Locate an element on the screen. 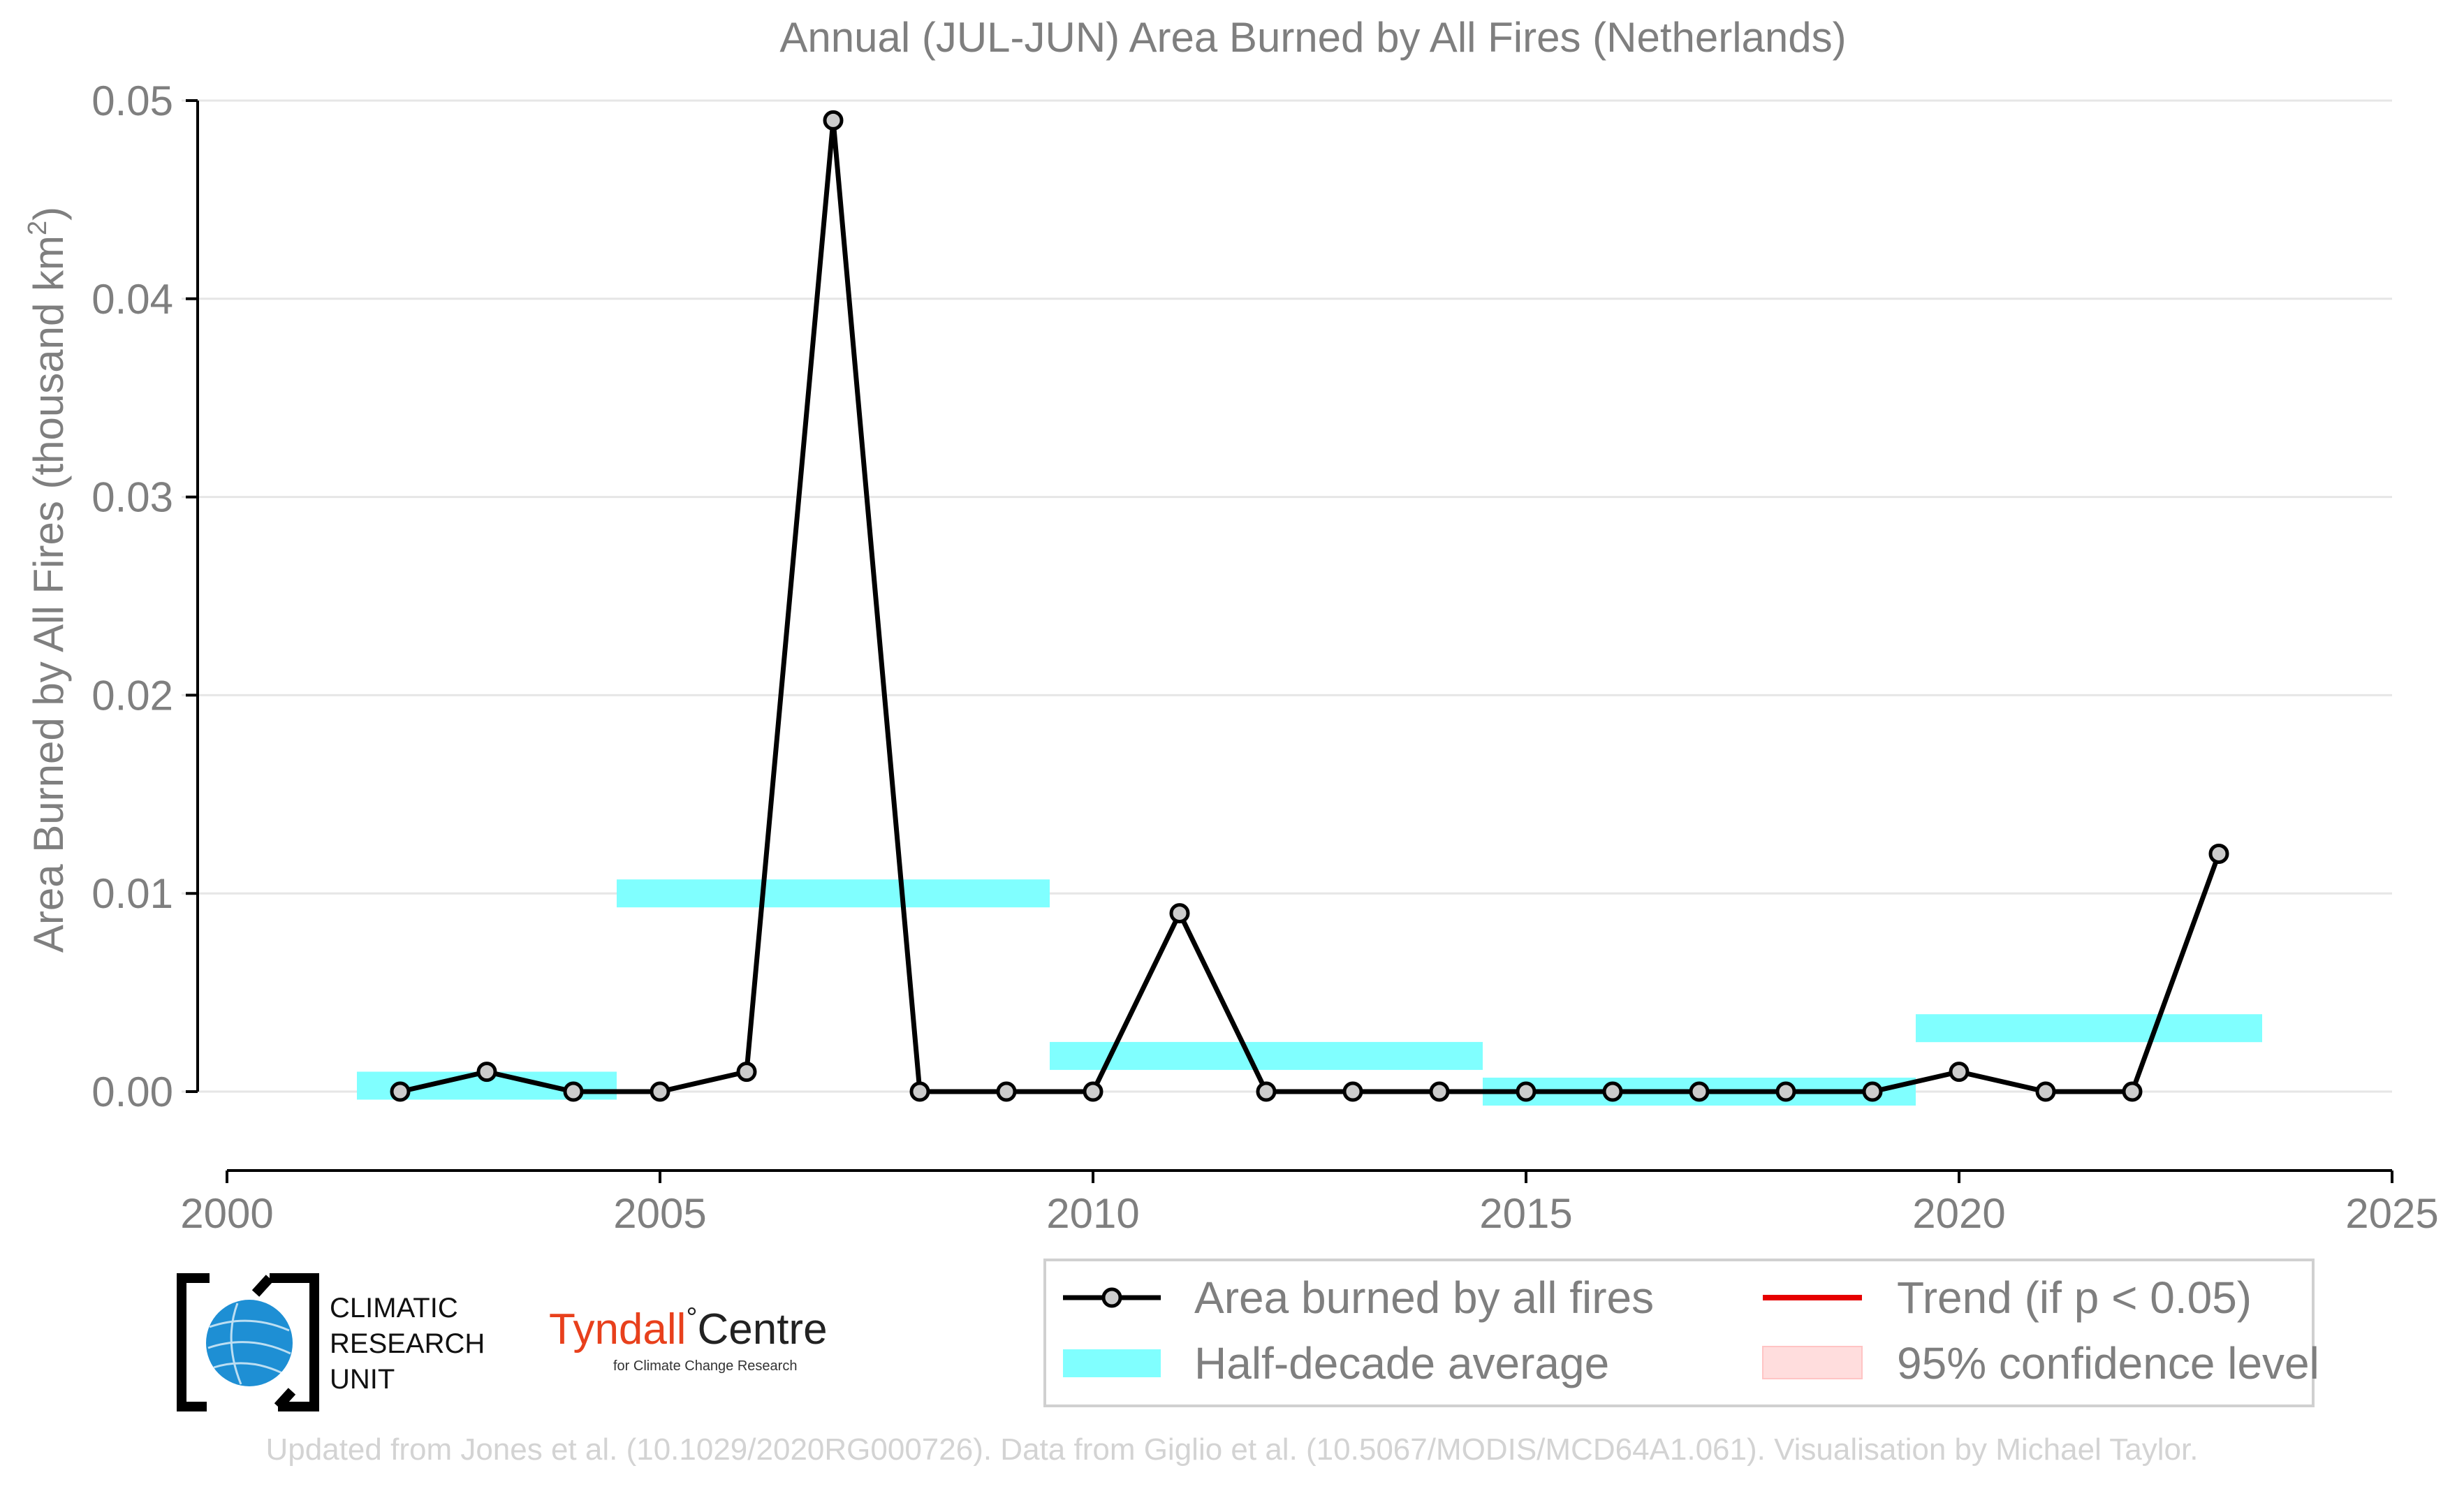  cru-logo-line-2: RESEARCH is located at coordinates (407, 1343).